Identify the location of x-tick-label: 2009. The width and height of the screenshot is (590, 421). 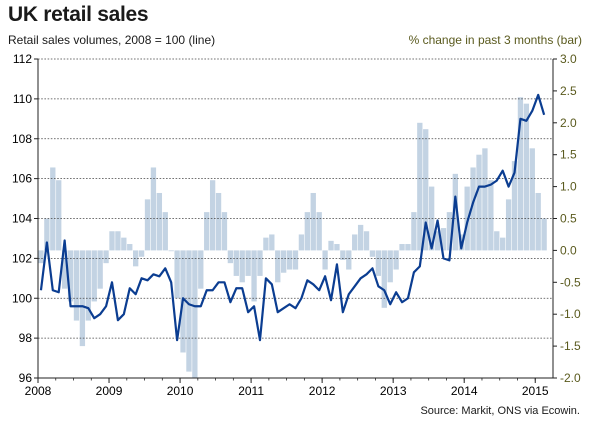
(109, 391).